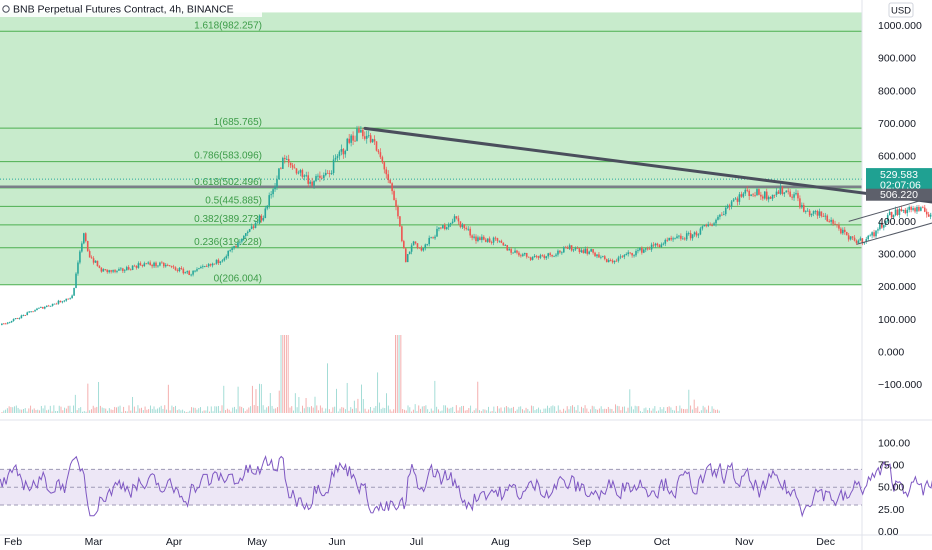 This screenshot has height=550, width=932. I want to click on currency-label: USD, so click(901, 11).